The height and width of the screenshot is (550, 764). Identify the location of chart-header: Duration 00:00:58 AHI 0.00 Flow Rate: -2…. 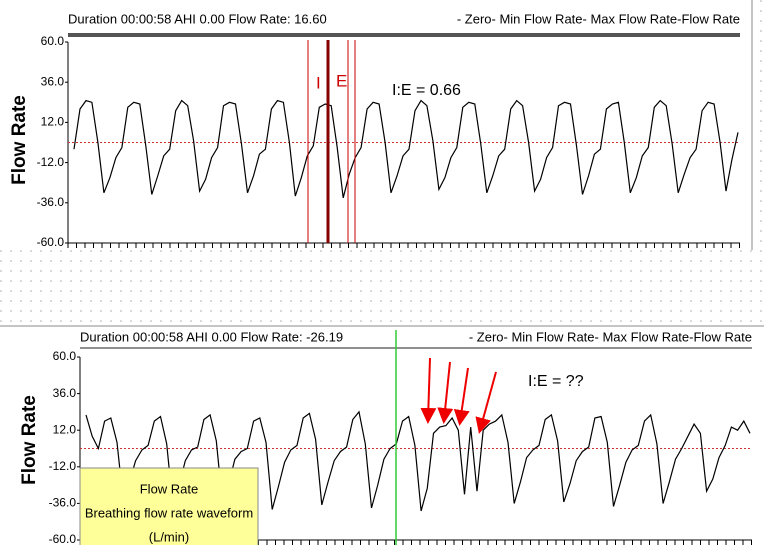
(211, 336).